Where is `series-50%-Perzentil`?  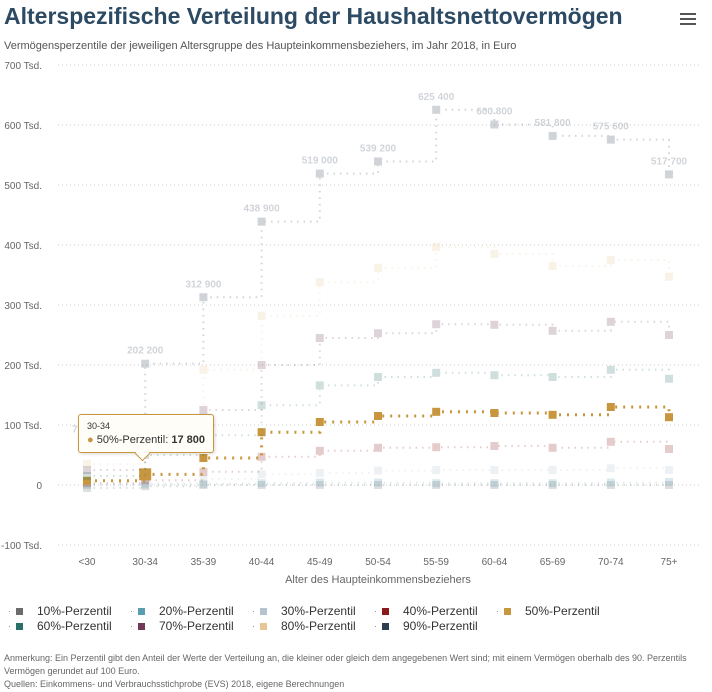 series-50%-Perzentil is located at coordinates (378, 444).